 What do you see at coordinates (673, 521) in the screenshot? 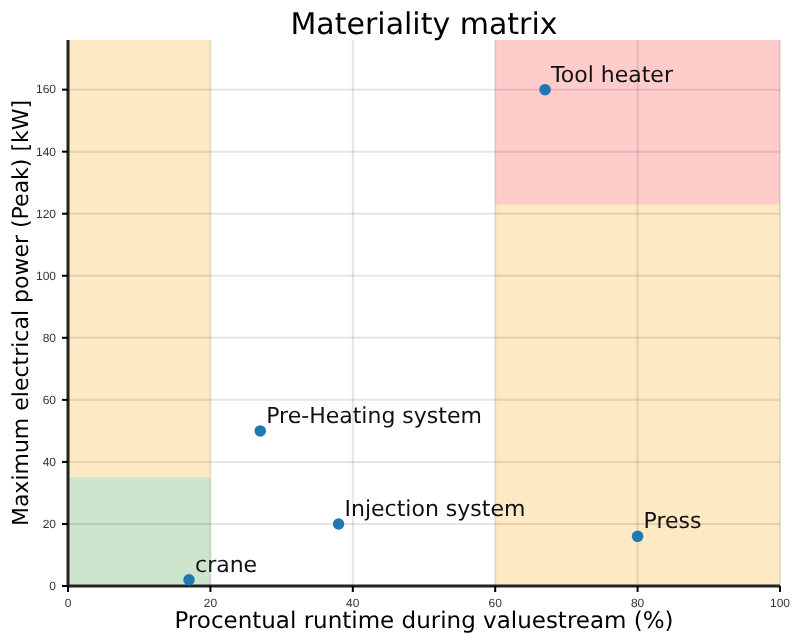
I see `annotation: Press` at bounding box center [673, 521].